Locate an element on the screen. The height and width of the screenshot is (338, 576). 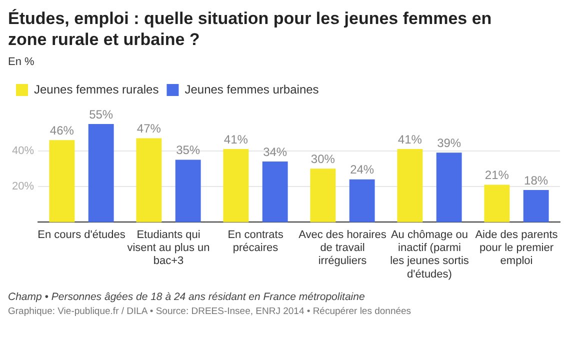
data-label: 35% is located at coordinates (188, 150).